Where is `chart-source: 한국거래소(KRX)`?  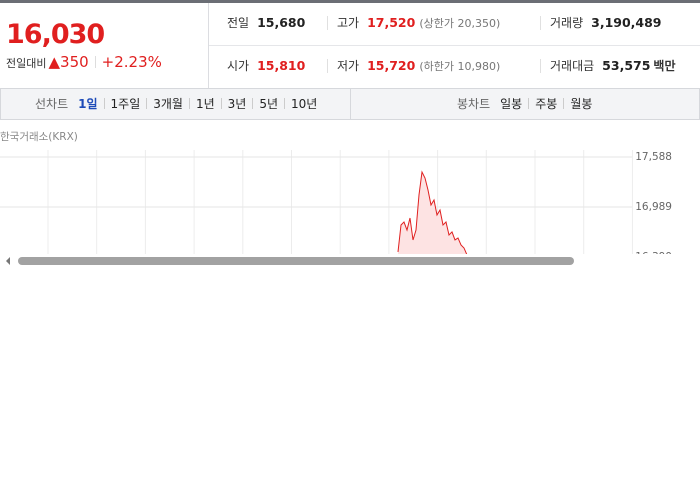 chart-source: 한국거래소(KRX) is located at coordinates (39, 137).